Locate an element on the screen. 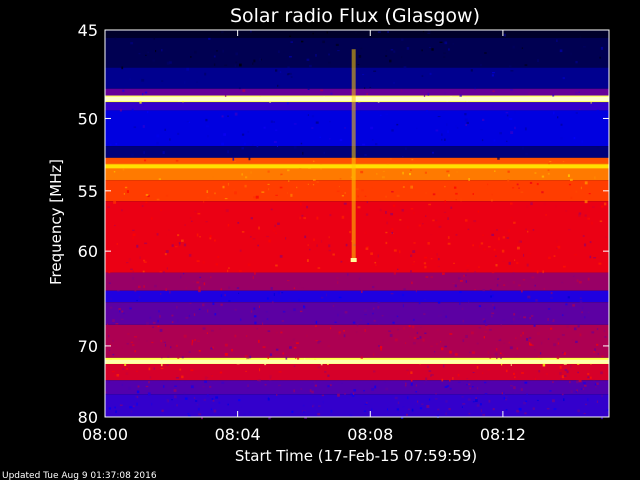 This screenshot has height=480, width=640. radio-burst is located at coordinates (353, 156).